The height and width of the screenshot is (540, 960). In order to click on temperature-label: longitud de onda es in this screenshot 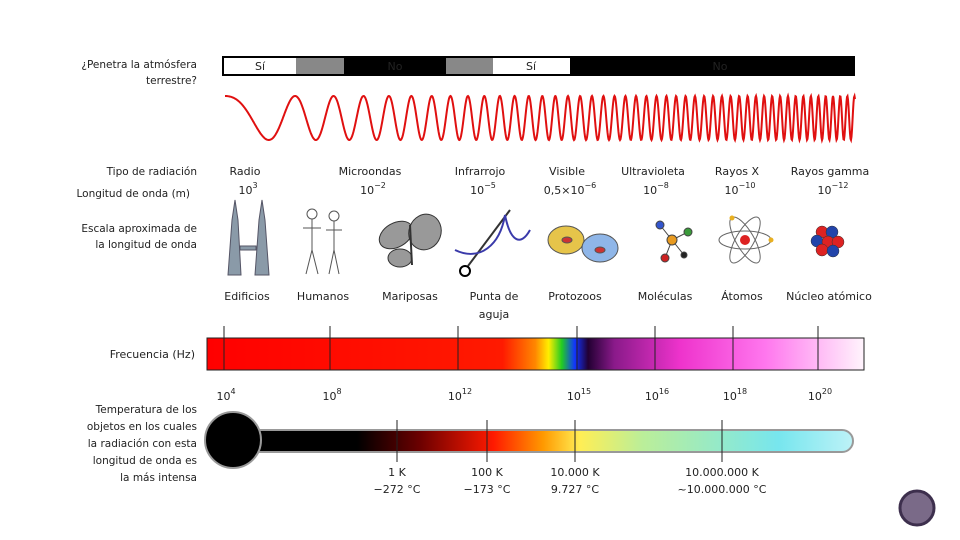, I will do `click(145, 461)`.